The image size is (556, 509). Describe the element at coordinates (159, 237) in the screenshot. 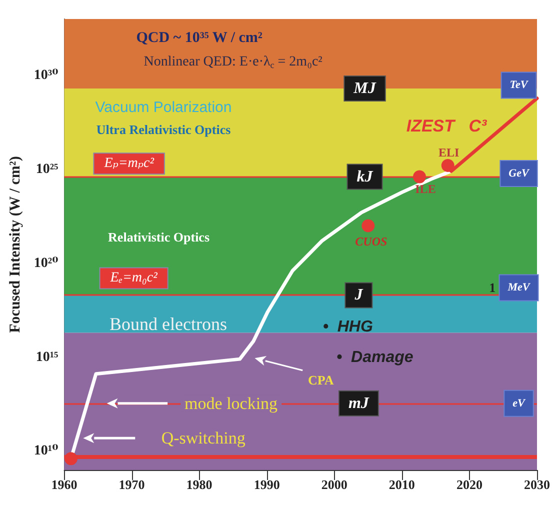

I see `annotation: Relativistic Optics` at that location.